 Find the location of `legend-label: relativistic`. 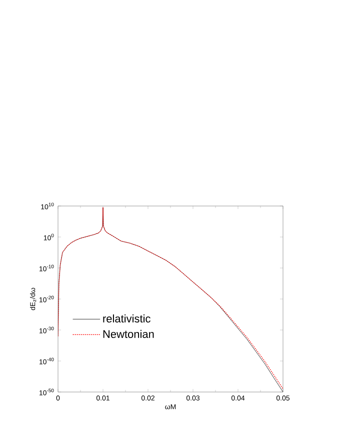

legend-label: relativistic is located at coordinates (126, 318).